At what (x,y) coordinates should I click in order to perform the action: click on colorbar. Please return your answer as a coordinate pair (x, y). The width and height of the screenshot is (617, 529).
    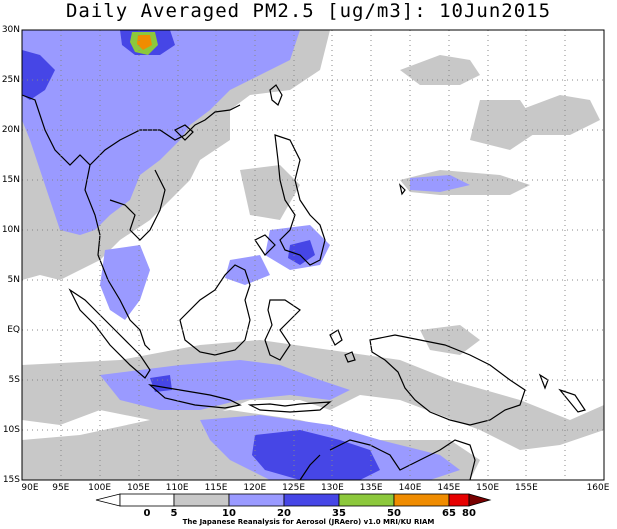
    Looking at the image, I should click on (293, 500).